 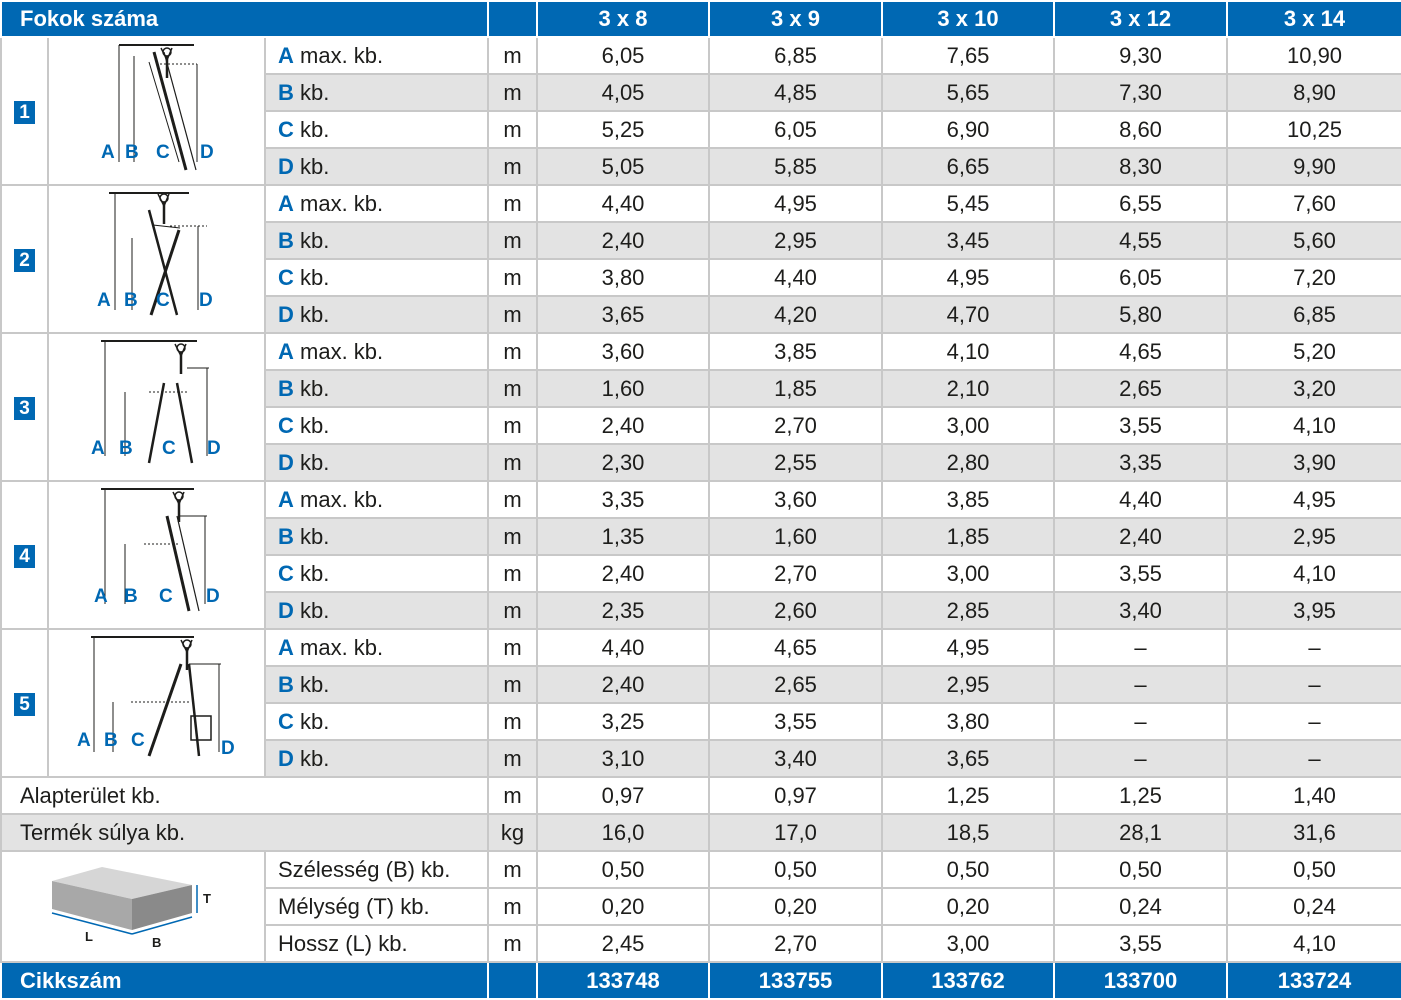 I want to click on article-number: 133724, so click(x=1313, y=980).